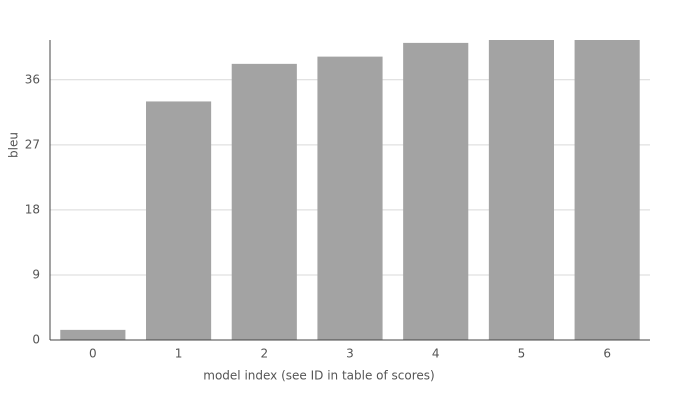 The height and width of the screenshot is (400, 680). What do you see at coordinates (36, 340) in the screenshot?
I see `y-tick-label: 0` at bounding box center [36, 340].